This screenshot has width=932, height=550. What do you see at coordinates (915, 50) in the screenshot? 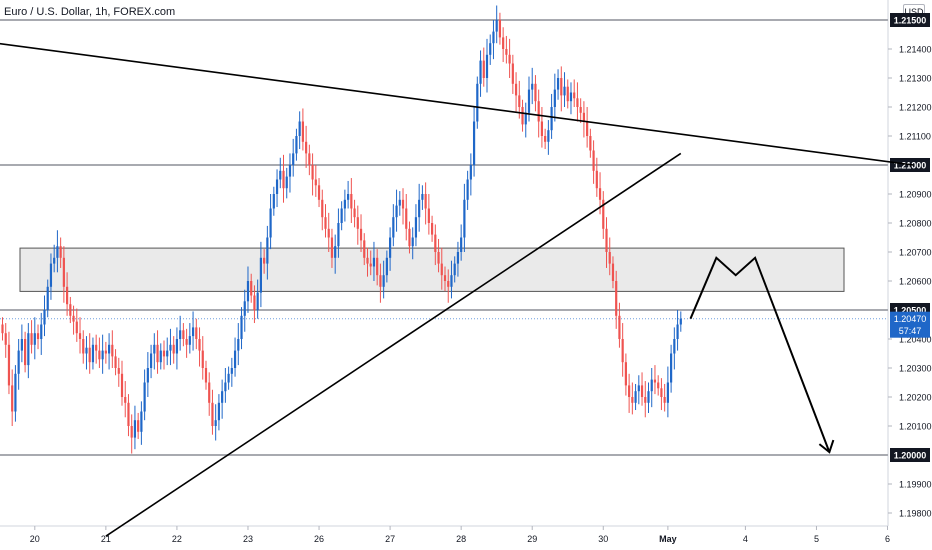
I see `y-tick-label: 1.21400` at bounding box center [915, 50].